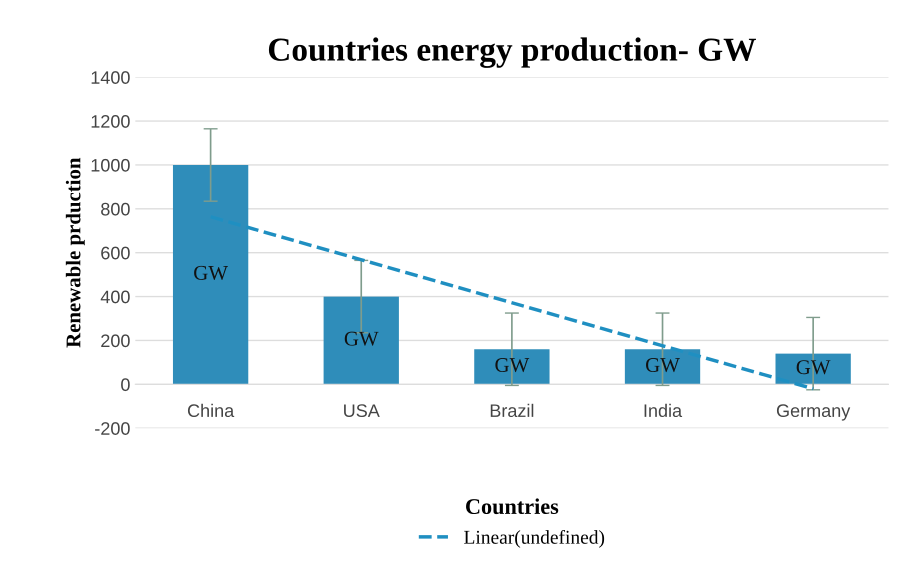  What do you see at coordinates (512, 52) in the screenshot?
I see `chart-title: Countries energy production- GW` at bounding box center [512, 52].